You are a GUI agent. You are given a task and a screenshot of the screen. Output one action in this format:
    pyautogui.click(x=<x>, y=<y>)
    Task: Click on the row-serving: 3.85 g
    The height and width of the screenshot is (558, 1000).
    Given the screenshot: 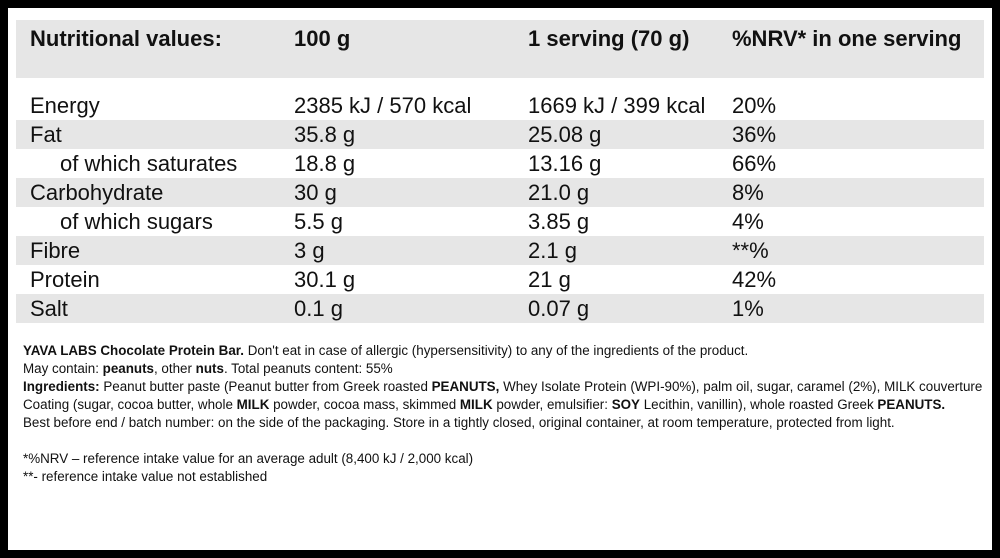 What is the action you would take?
    pyautogui.click(x=559, y=221)
    